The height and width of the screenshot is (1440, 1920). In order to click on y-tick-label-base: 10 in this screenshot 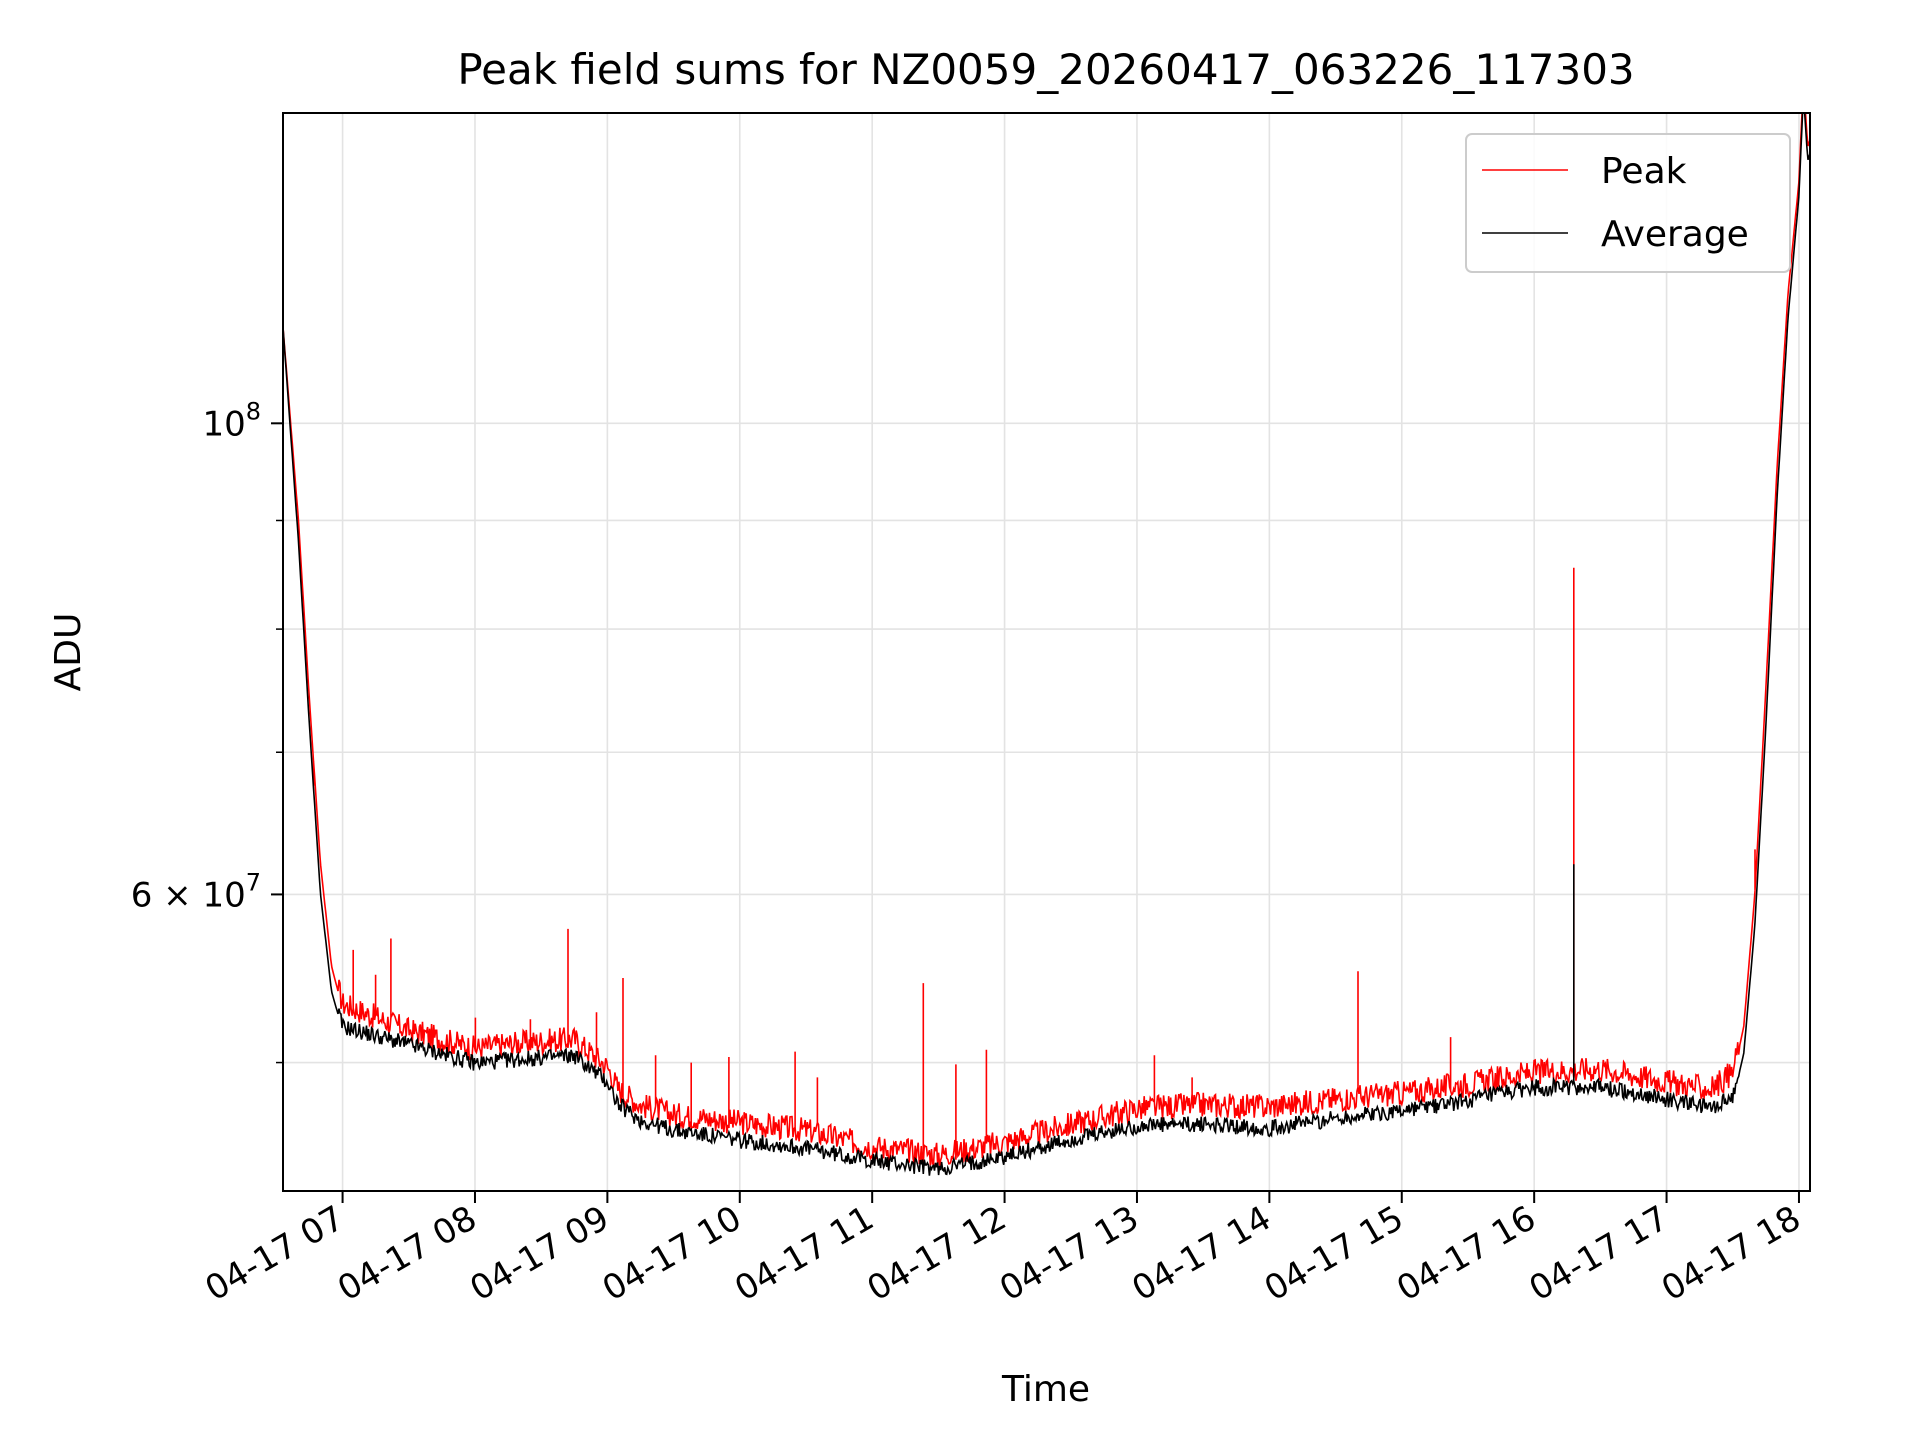, I will do `click(223, 424)`.